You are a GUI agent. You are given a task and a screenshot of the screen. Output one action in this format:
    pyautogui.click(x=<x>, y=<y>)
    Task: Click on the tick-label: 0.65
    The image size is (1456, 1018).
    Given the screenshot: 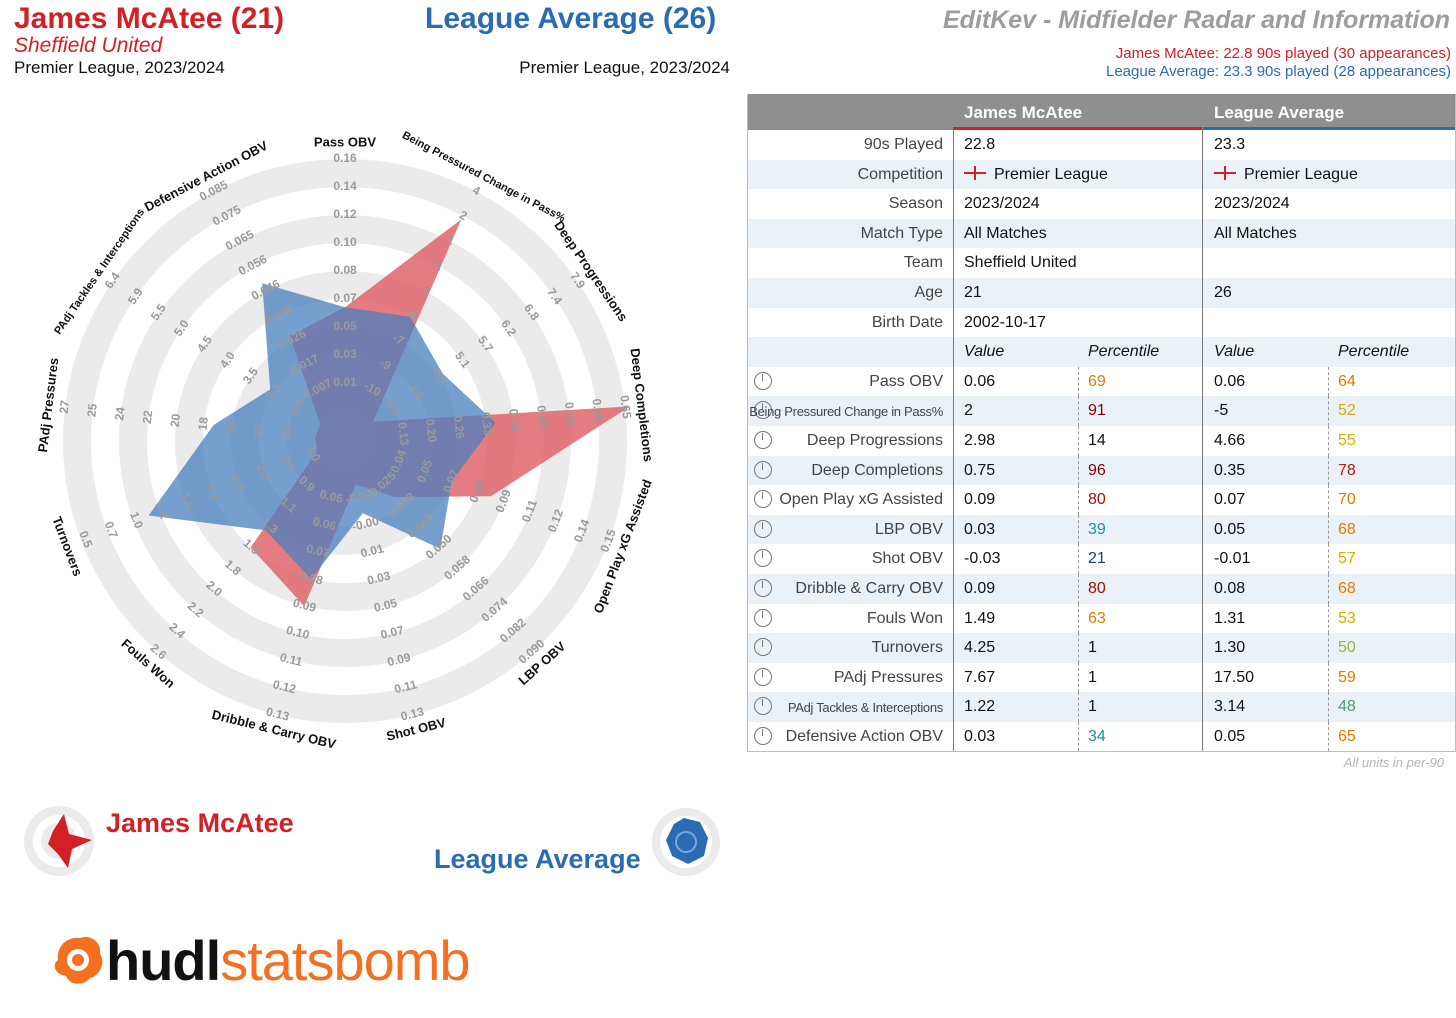 What is the action you would take?
    pyautogui.click(x=625, y=406)
    